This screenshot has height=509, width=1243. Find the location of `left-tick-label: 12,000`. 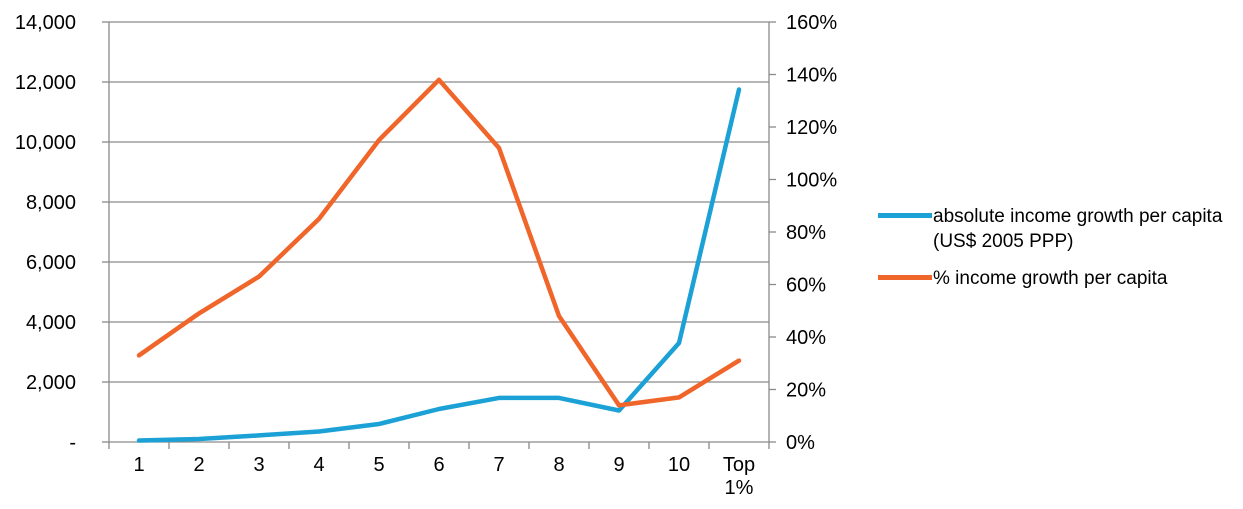

left-tick-label: 12,000 is located at coordinates (45, 83).